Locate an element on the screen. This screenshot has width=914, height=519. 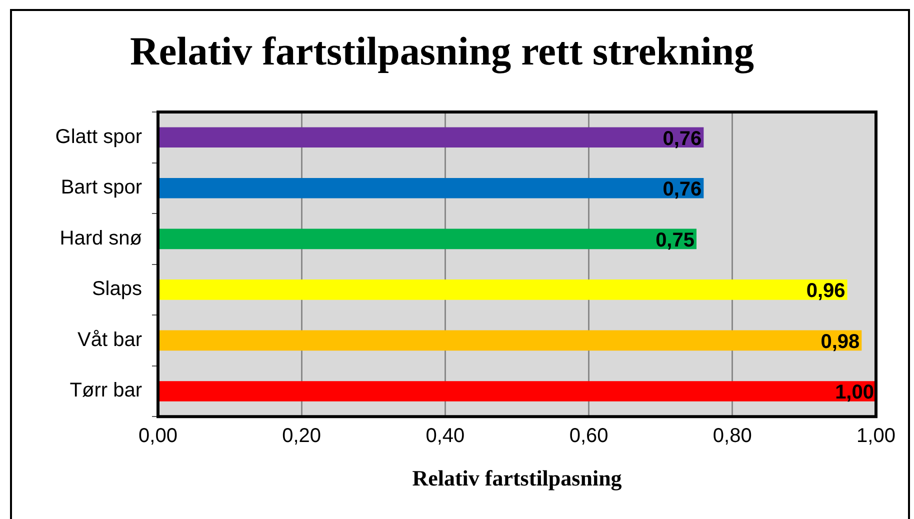
chart-title: Relativ fartstilpasning rett strekning is located at coordinates (442, 51).